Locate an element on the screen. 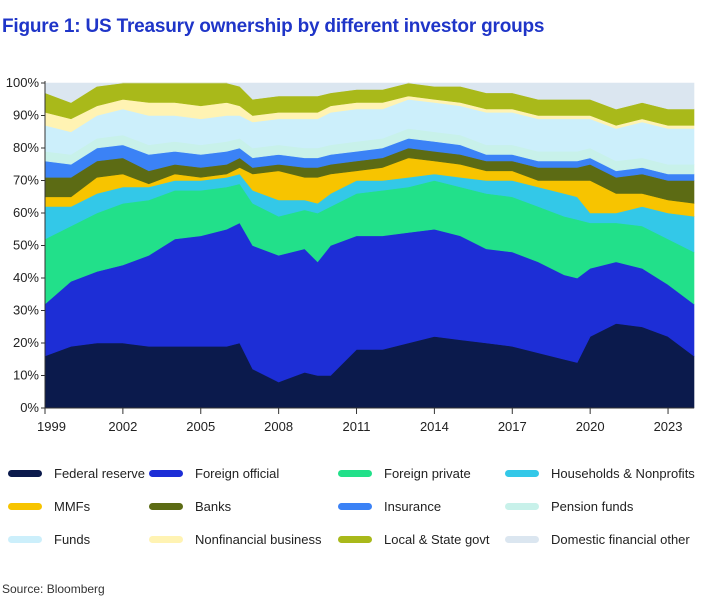 This screenshot has width=720, height=606. source-note: Source: Bloomberg is located at coordinates (53, 589).